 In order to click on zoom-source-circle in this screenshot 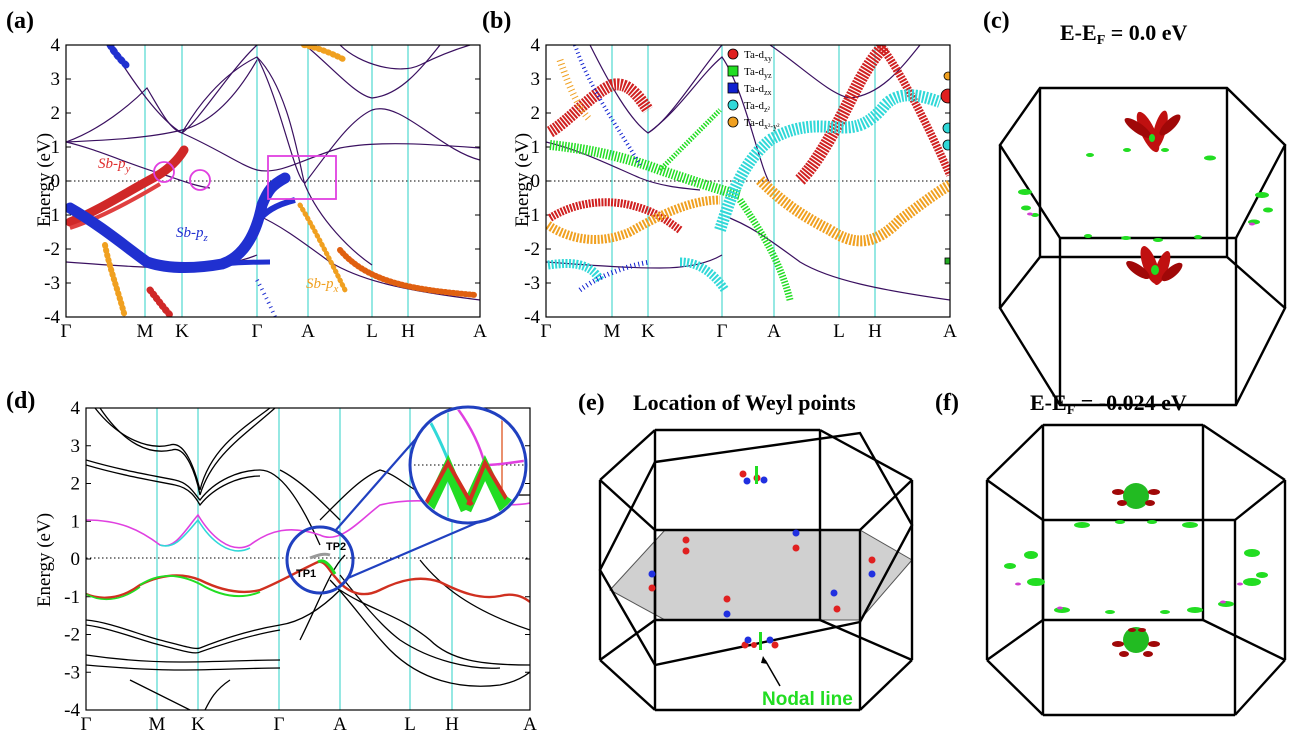, I will do `click(320, 560)`.